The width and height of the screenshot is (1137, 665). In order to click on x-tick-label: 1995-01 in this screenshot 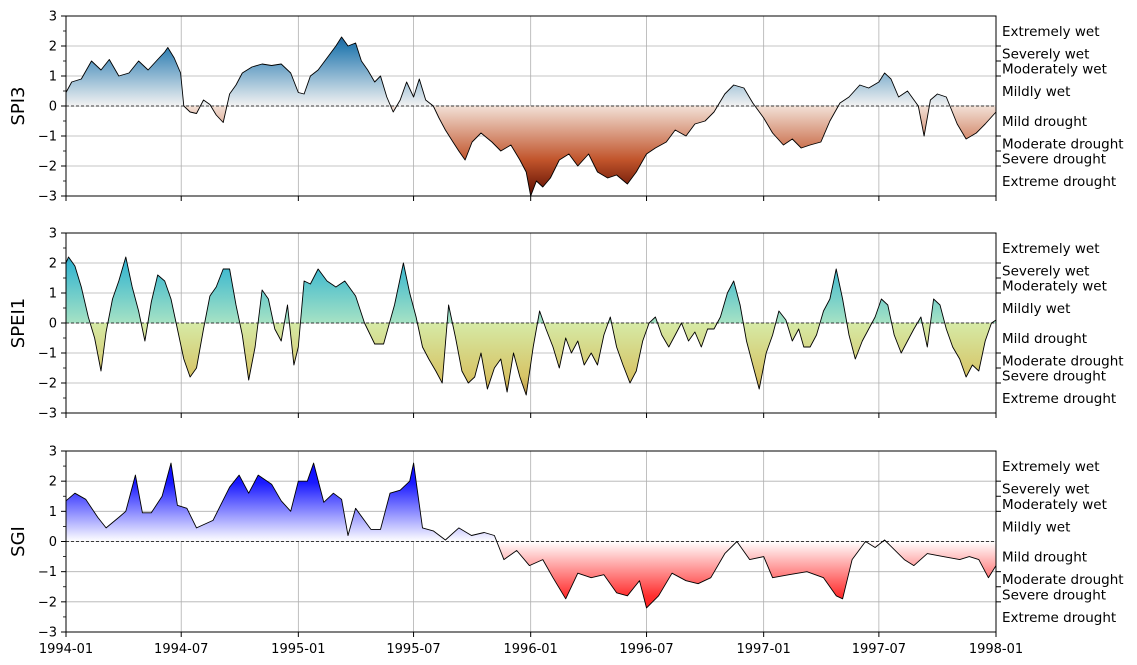, I will do `click(298, 649)`.